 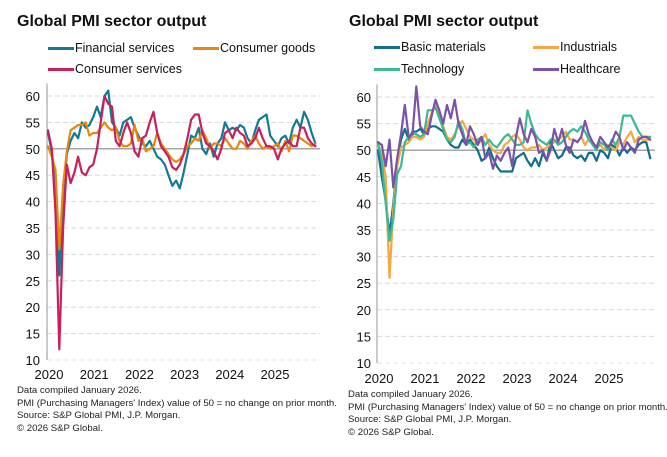 I want to click on legend-swatch-consumer-goods, so click(x=206, y=48).